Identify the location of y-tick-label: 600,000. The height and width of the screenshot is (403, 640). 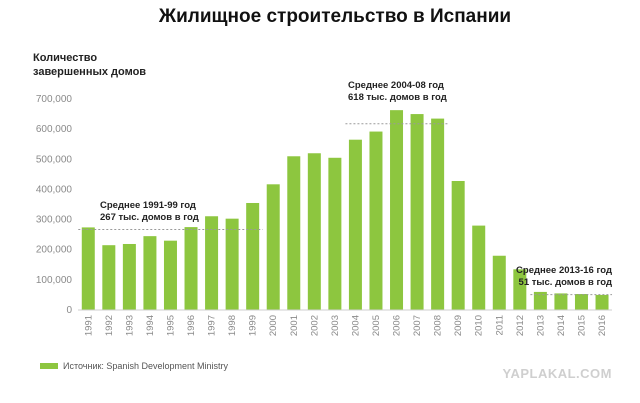
(54, 129).